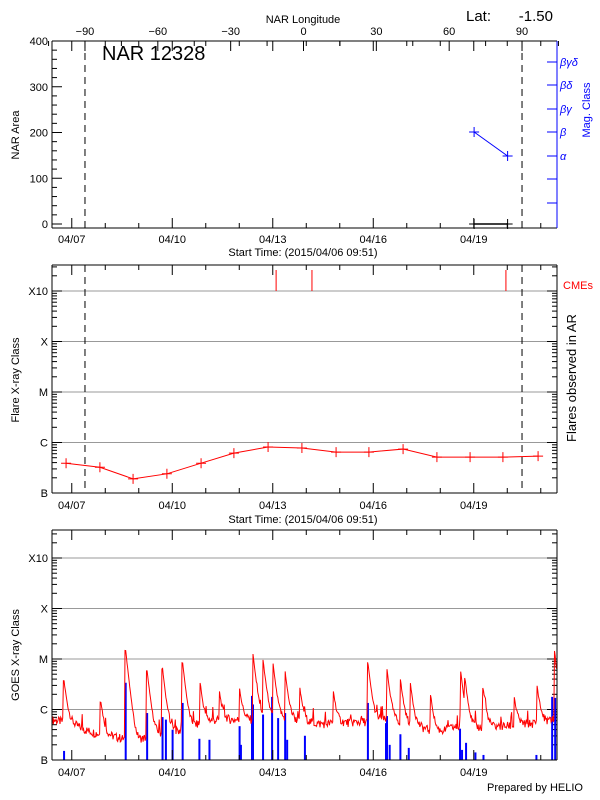 The image size is (600, 800). I want to click on right-axis-label: Mag. Class, so click(587, 110).